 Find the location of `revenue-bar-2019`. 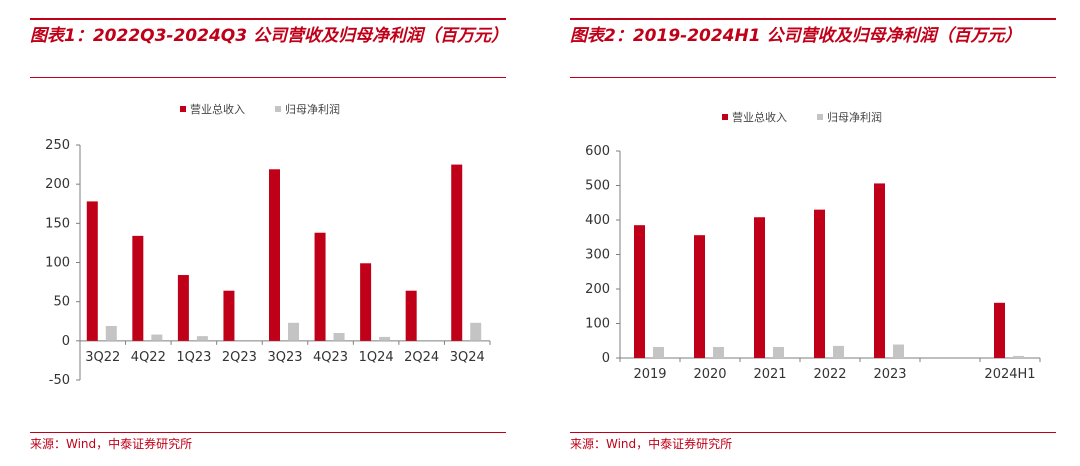

revenue-bar-2019 is located at coordinates (639, 291).